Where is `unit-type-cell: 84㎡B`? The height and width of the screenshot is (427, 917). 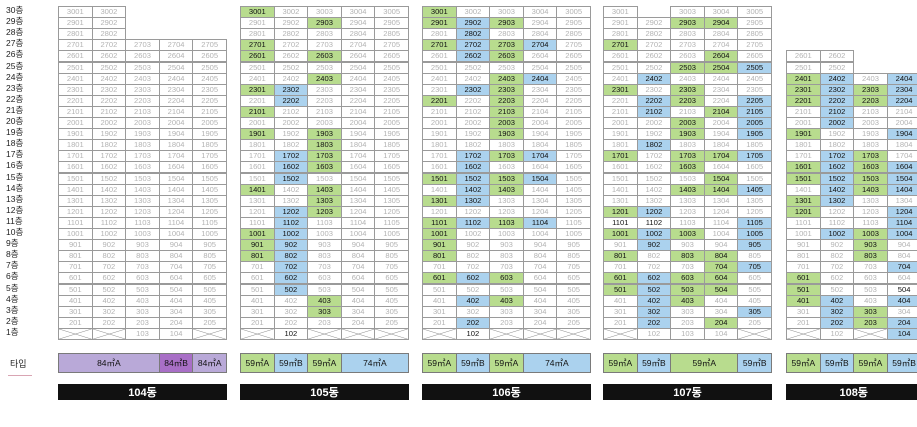
unit-type-cell: 84㎡B is located at coordinates (176, 363).